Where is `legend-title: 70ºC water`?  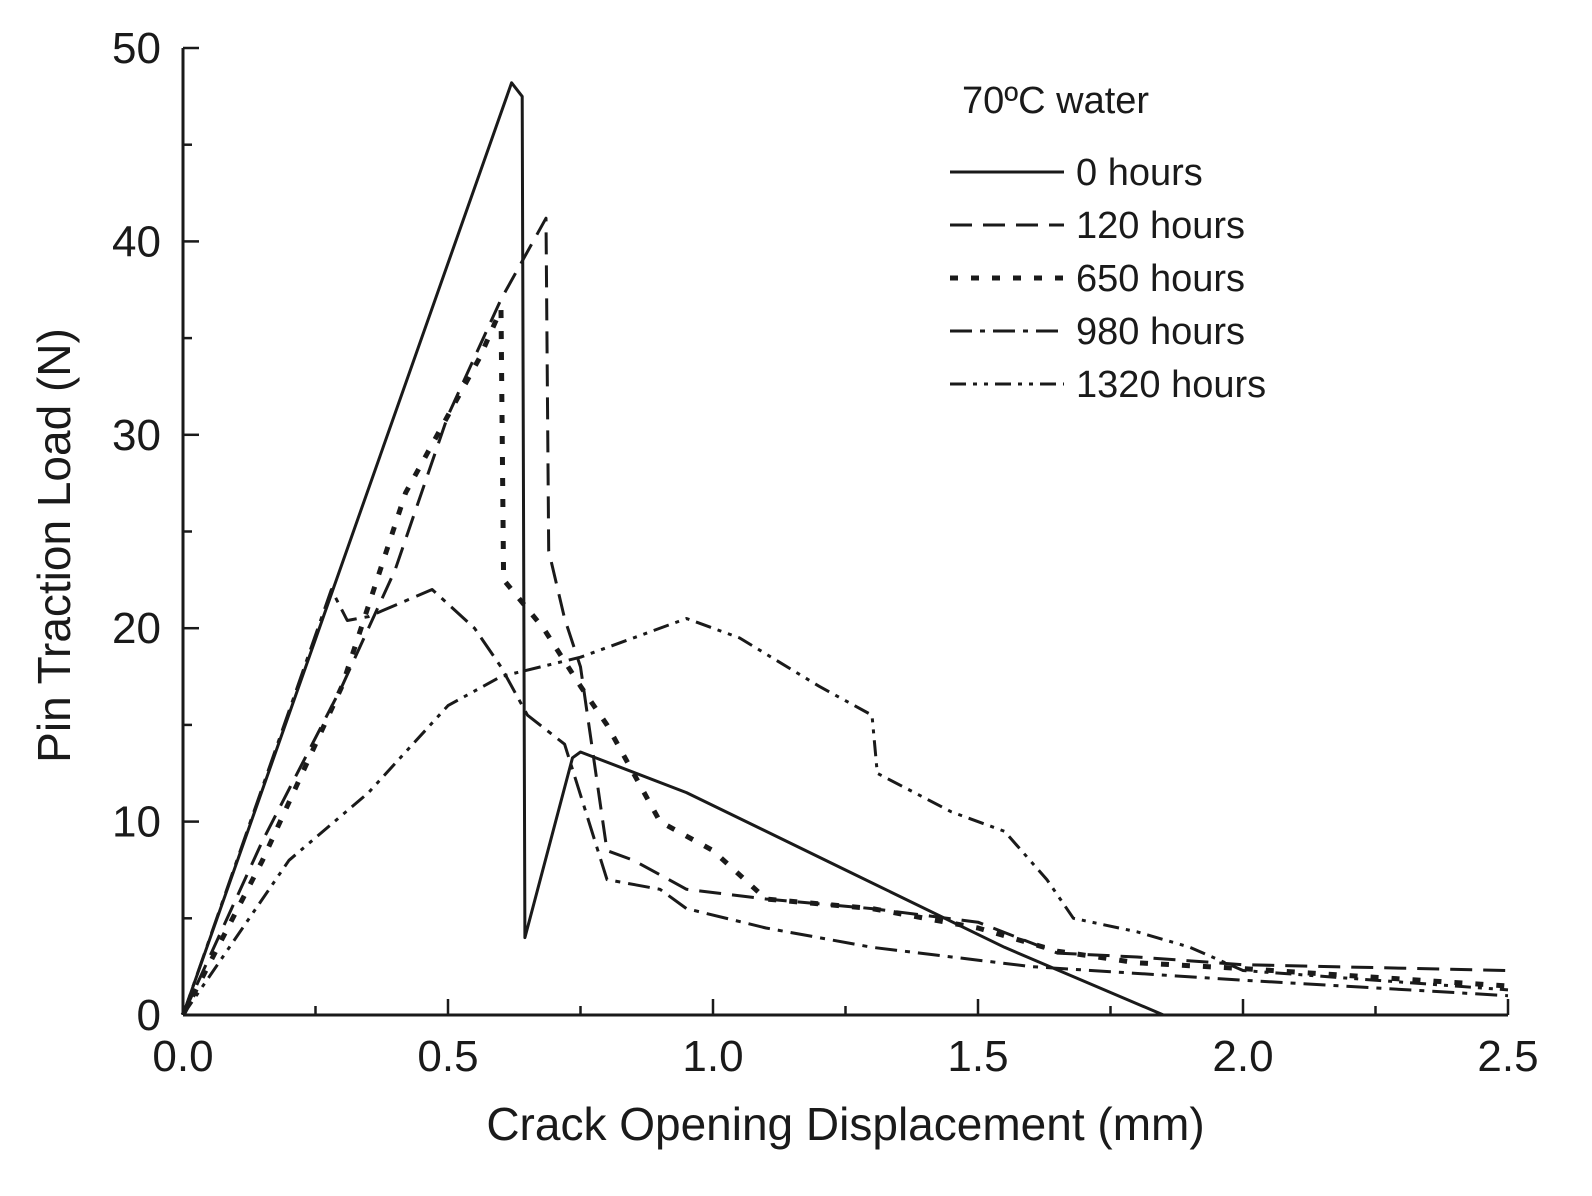
legend-title: 70ºC water is located at coordinates (1055, 101).